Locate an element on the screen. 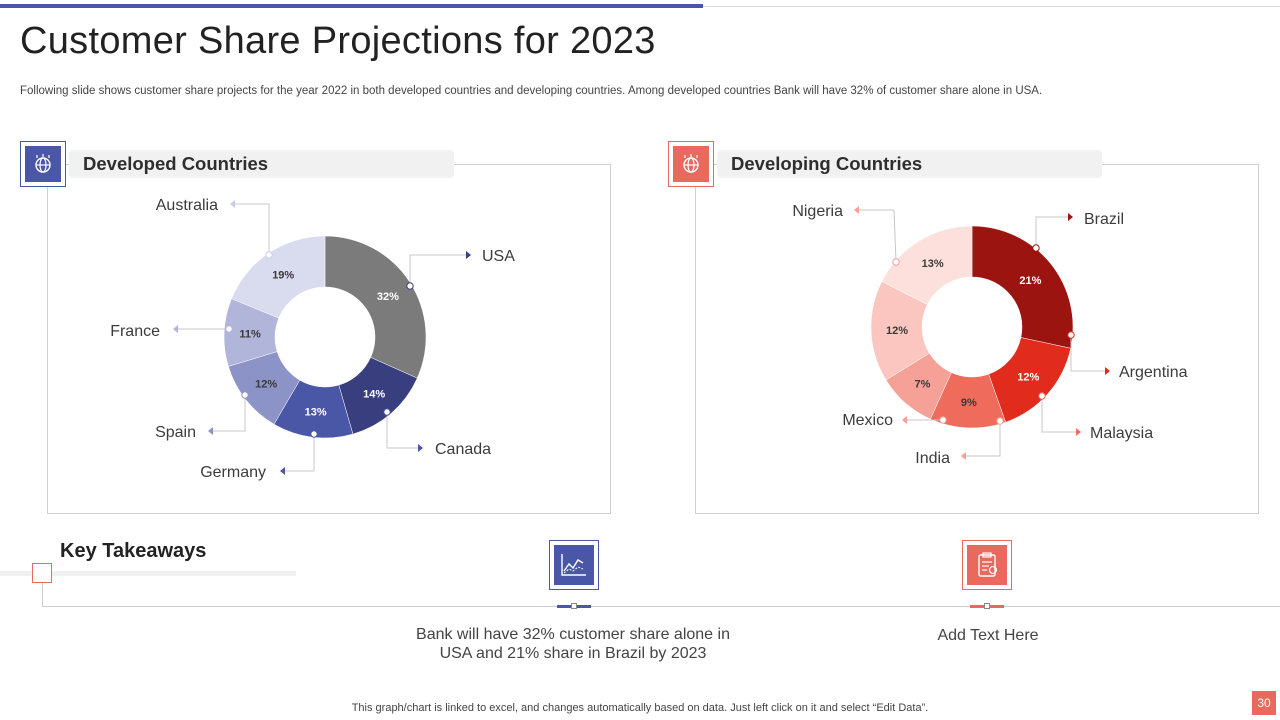 The image size is (1280, 720). takeaway-1-icon-box is located at coordinates (574, 565).